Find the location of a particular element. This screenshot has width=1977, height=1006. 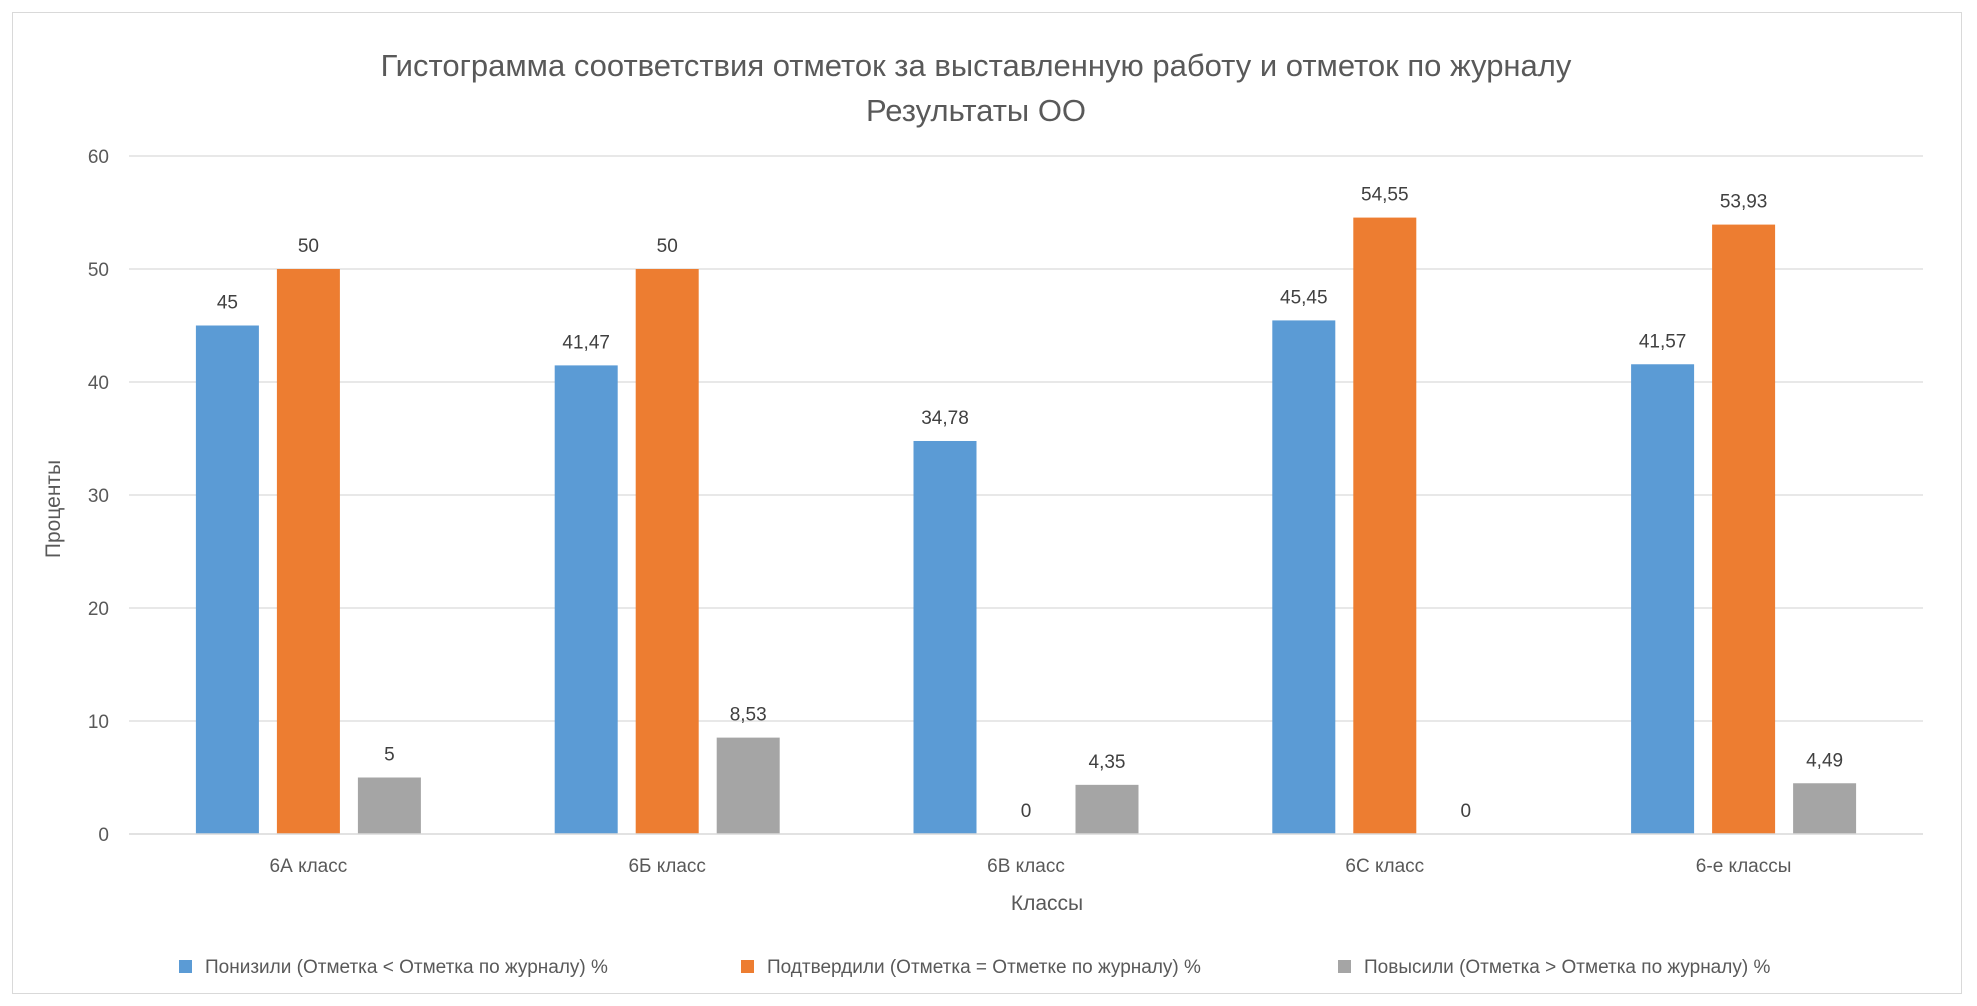

data-label: 4,49 is located at coordinates (1824, 760).